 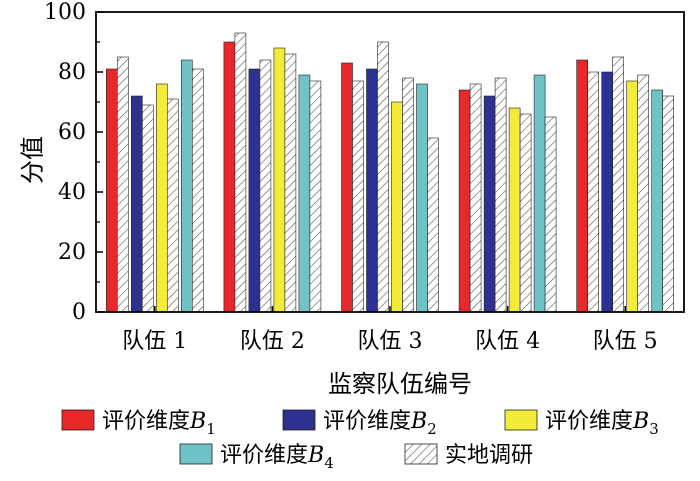 What do you see at coordinates (72, 132) in the screenshot?
I see `y-tick-label: 60` at bounding box center [72, 132].